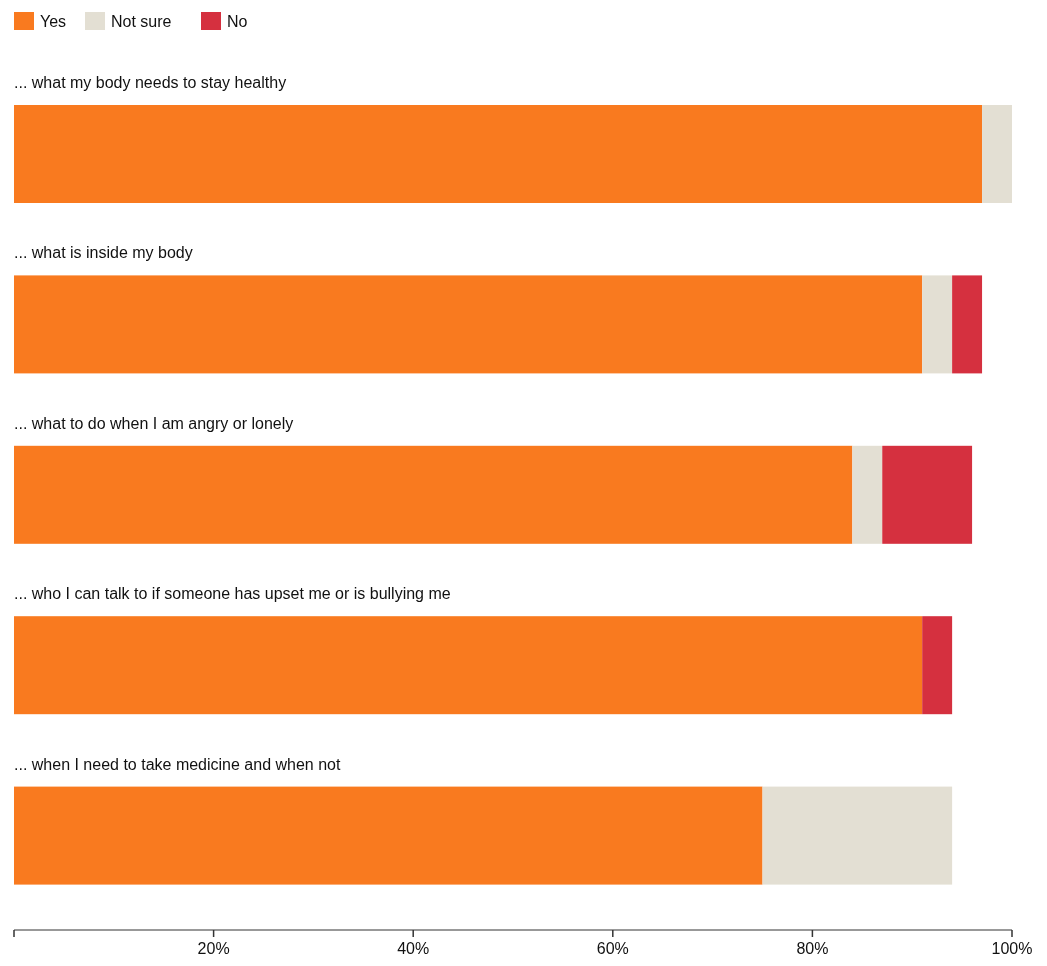 The image size is (1047, 966). I want to click on x-tick-label: 40%, so click(413, 948).